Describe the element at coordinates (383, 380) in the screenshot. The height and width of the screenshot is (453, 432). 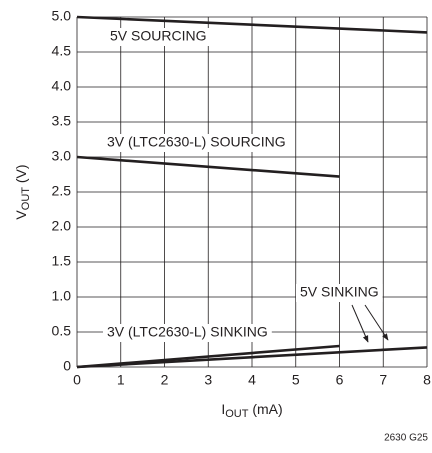
I see `x-tick-label: 7` at that location.